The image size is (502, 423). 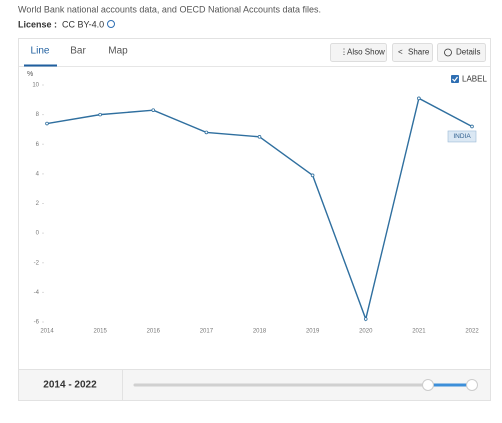 What do you see at coordinates (207, 332) in the screenshot?
I see `x-tick-label: 2017` at bounding box center [207, 332].